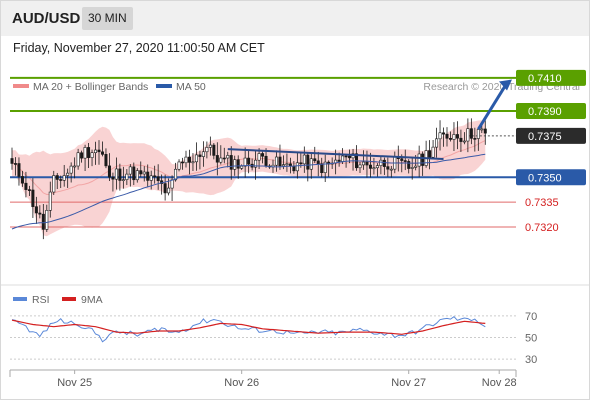 The height and width of the screenshot is (400, 590). Describe the element at coordinates (248, 327) in the screenshot. I see `rsi-ma-line` at that location.